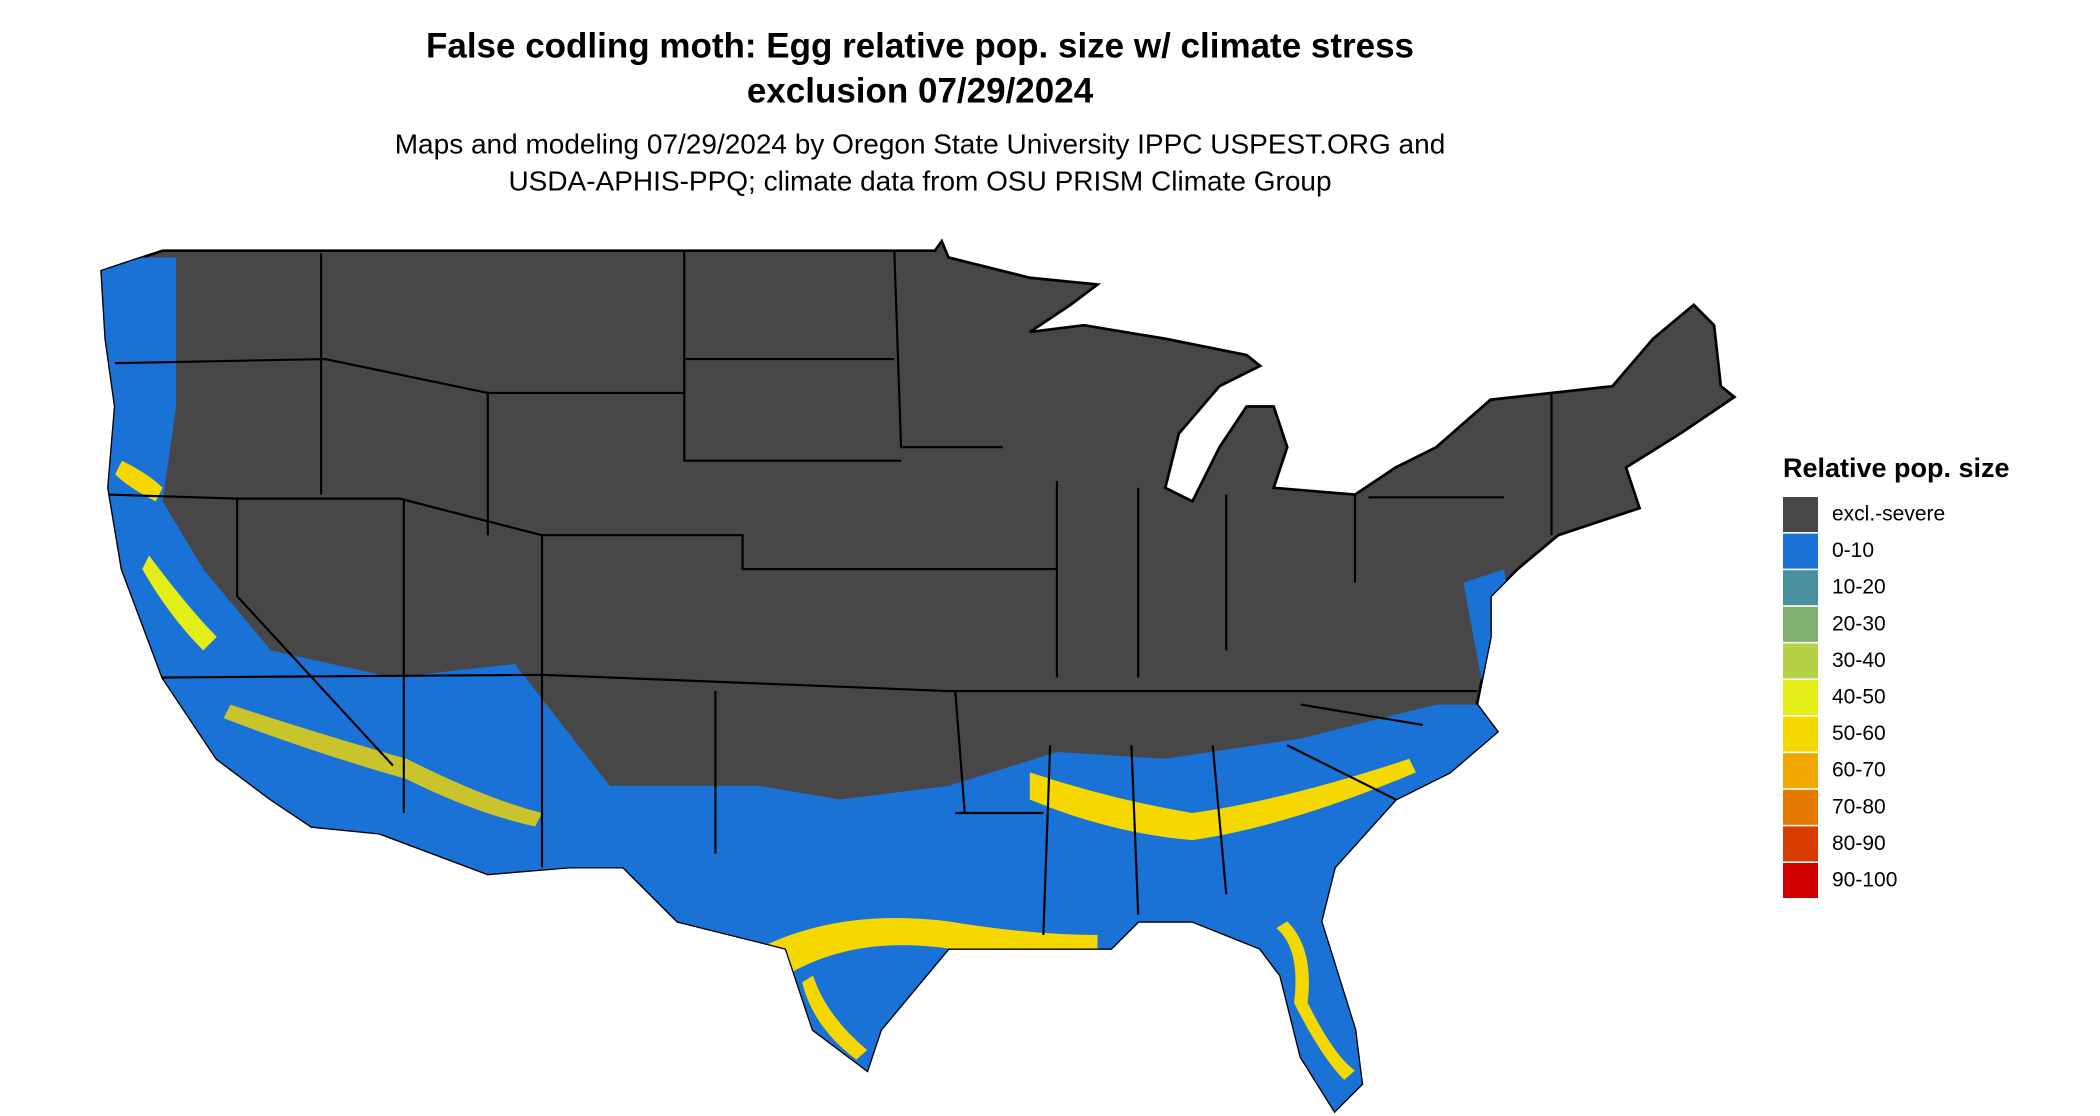 The width and height of the screenshot is (2100, 1116). What do you see at coordinates (1859, 770) in the screenshot?
I see `legend-label: 60-70` at bounding box center [1859, 770].